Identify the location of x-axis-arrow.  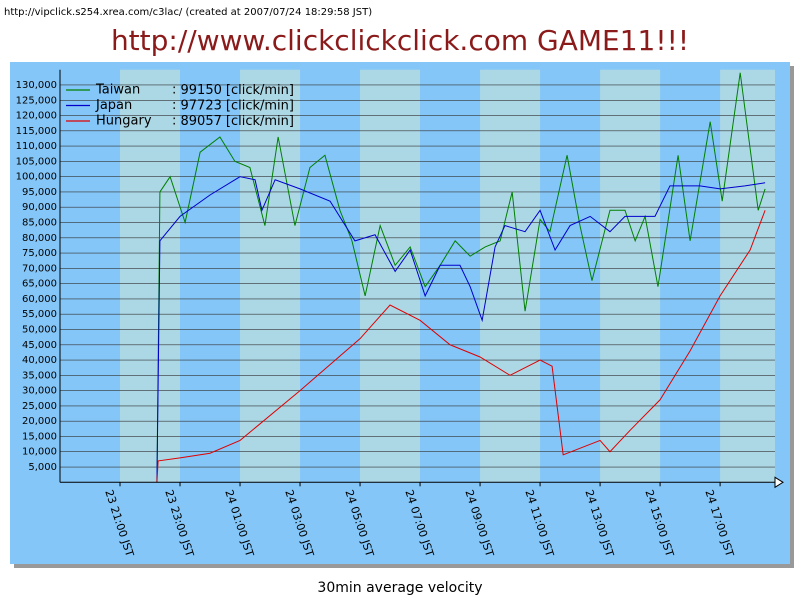
(779, 482).